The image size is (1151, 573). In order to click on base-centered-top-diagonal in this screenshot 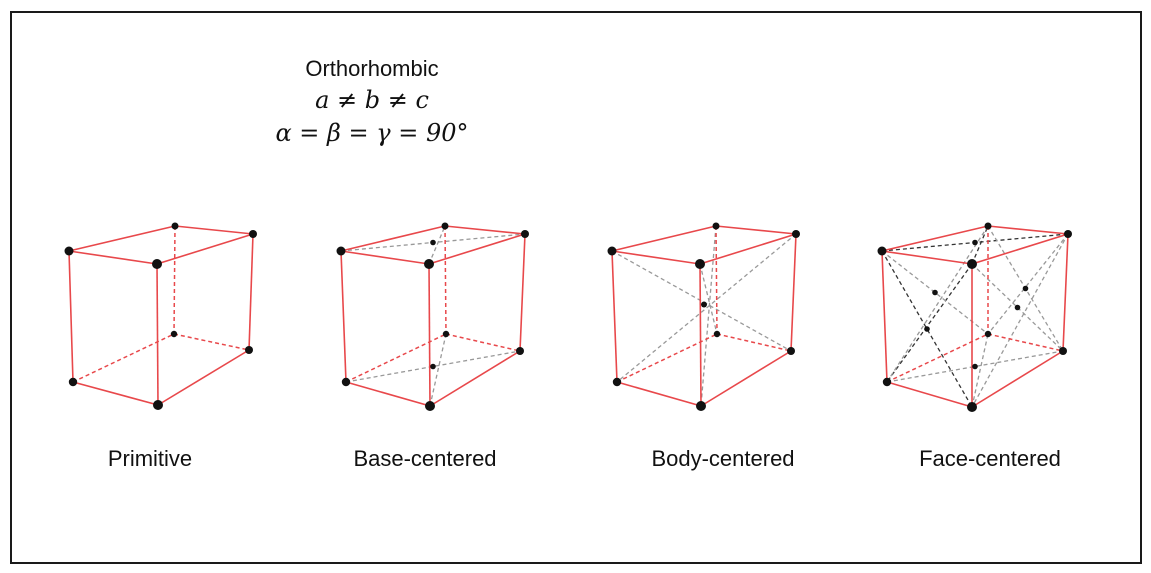, I will do `click(437, 245)`.